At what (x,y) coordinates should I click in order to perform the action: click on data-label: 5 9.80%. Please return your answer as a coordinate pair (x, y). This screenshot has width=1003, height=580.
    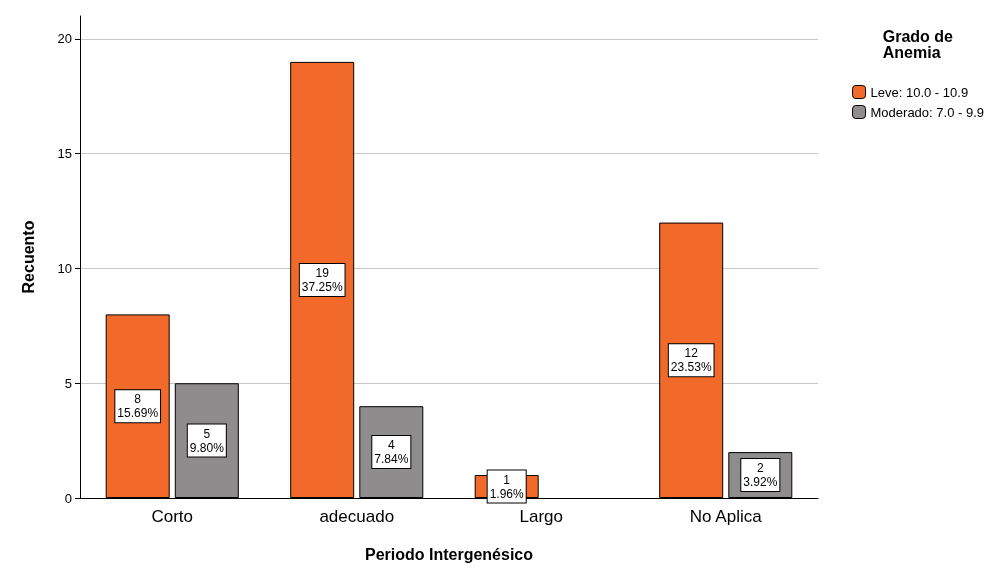
    Looking at the image, I should click on (207, 440).